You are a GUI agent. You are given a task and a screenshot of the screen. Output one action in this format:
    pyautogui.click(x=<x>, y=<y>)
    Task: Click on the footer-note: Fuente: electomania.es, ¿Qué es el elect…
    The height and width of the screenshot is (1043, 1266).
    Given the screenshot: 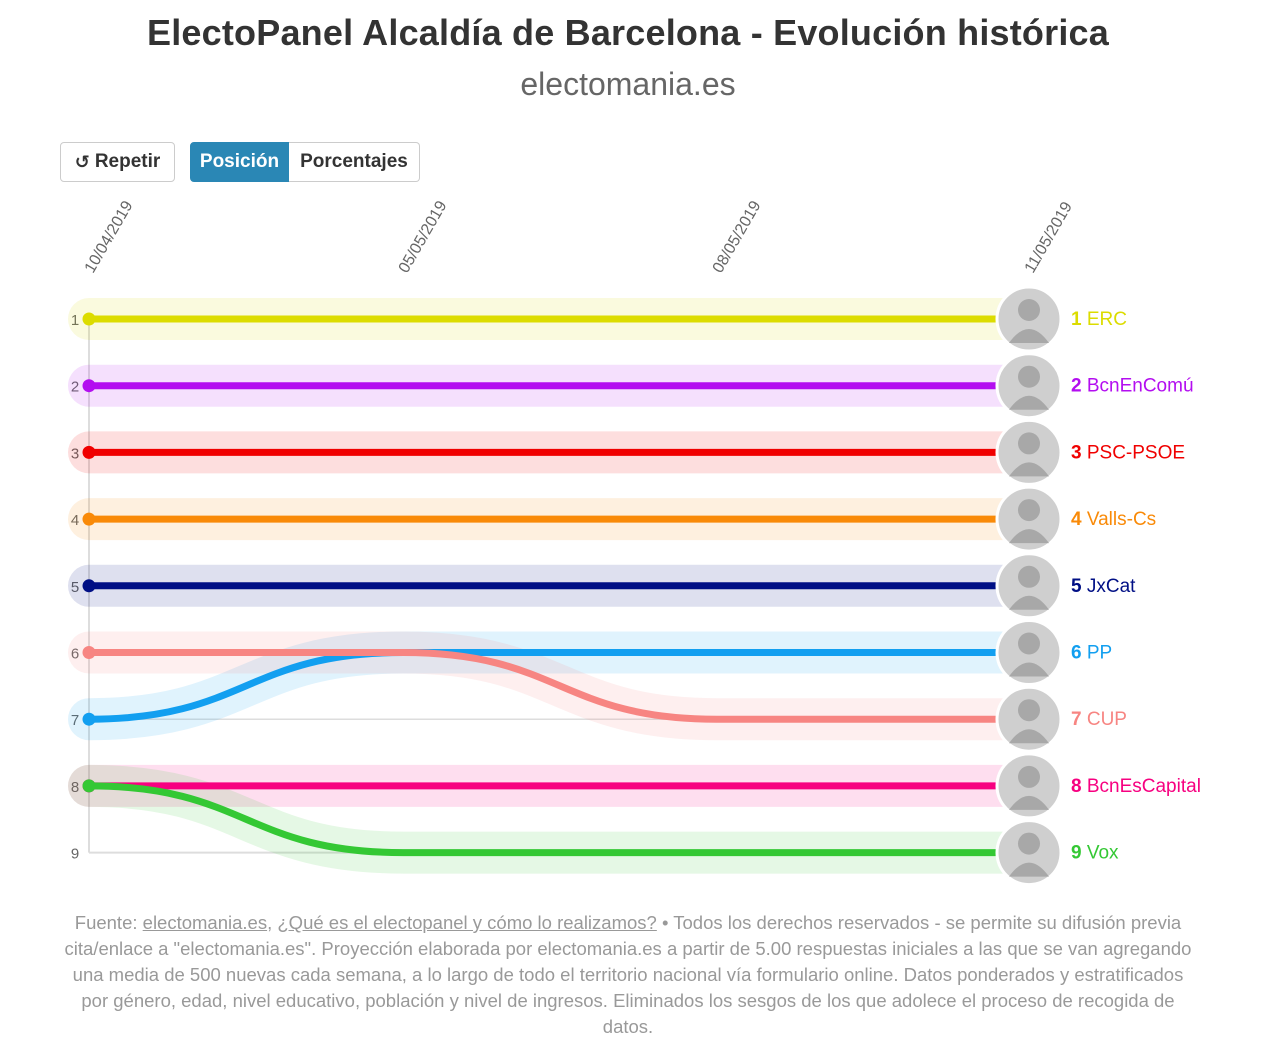 What is the action you would take?
    pyautogui.click(x=628, y=975)
    